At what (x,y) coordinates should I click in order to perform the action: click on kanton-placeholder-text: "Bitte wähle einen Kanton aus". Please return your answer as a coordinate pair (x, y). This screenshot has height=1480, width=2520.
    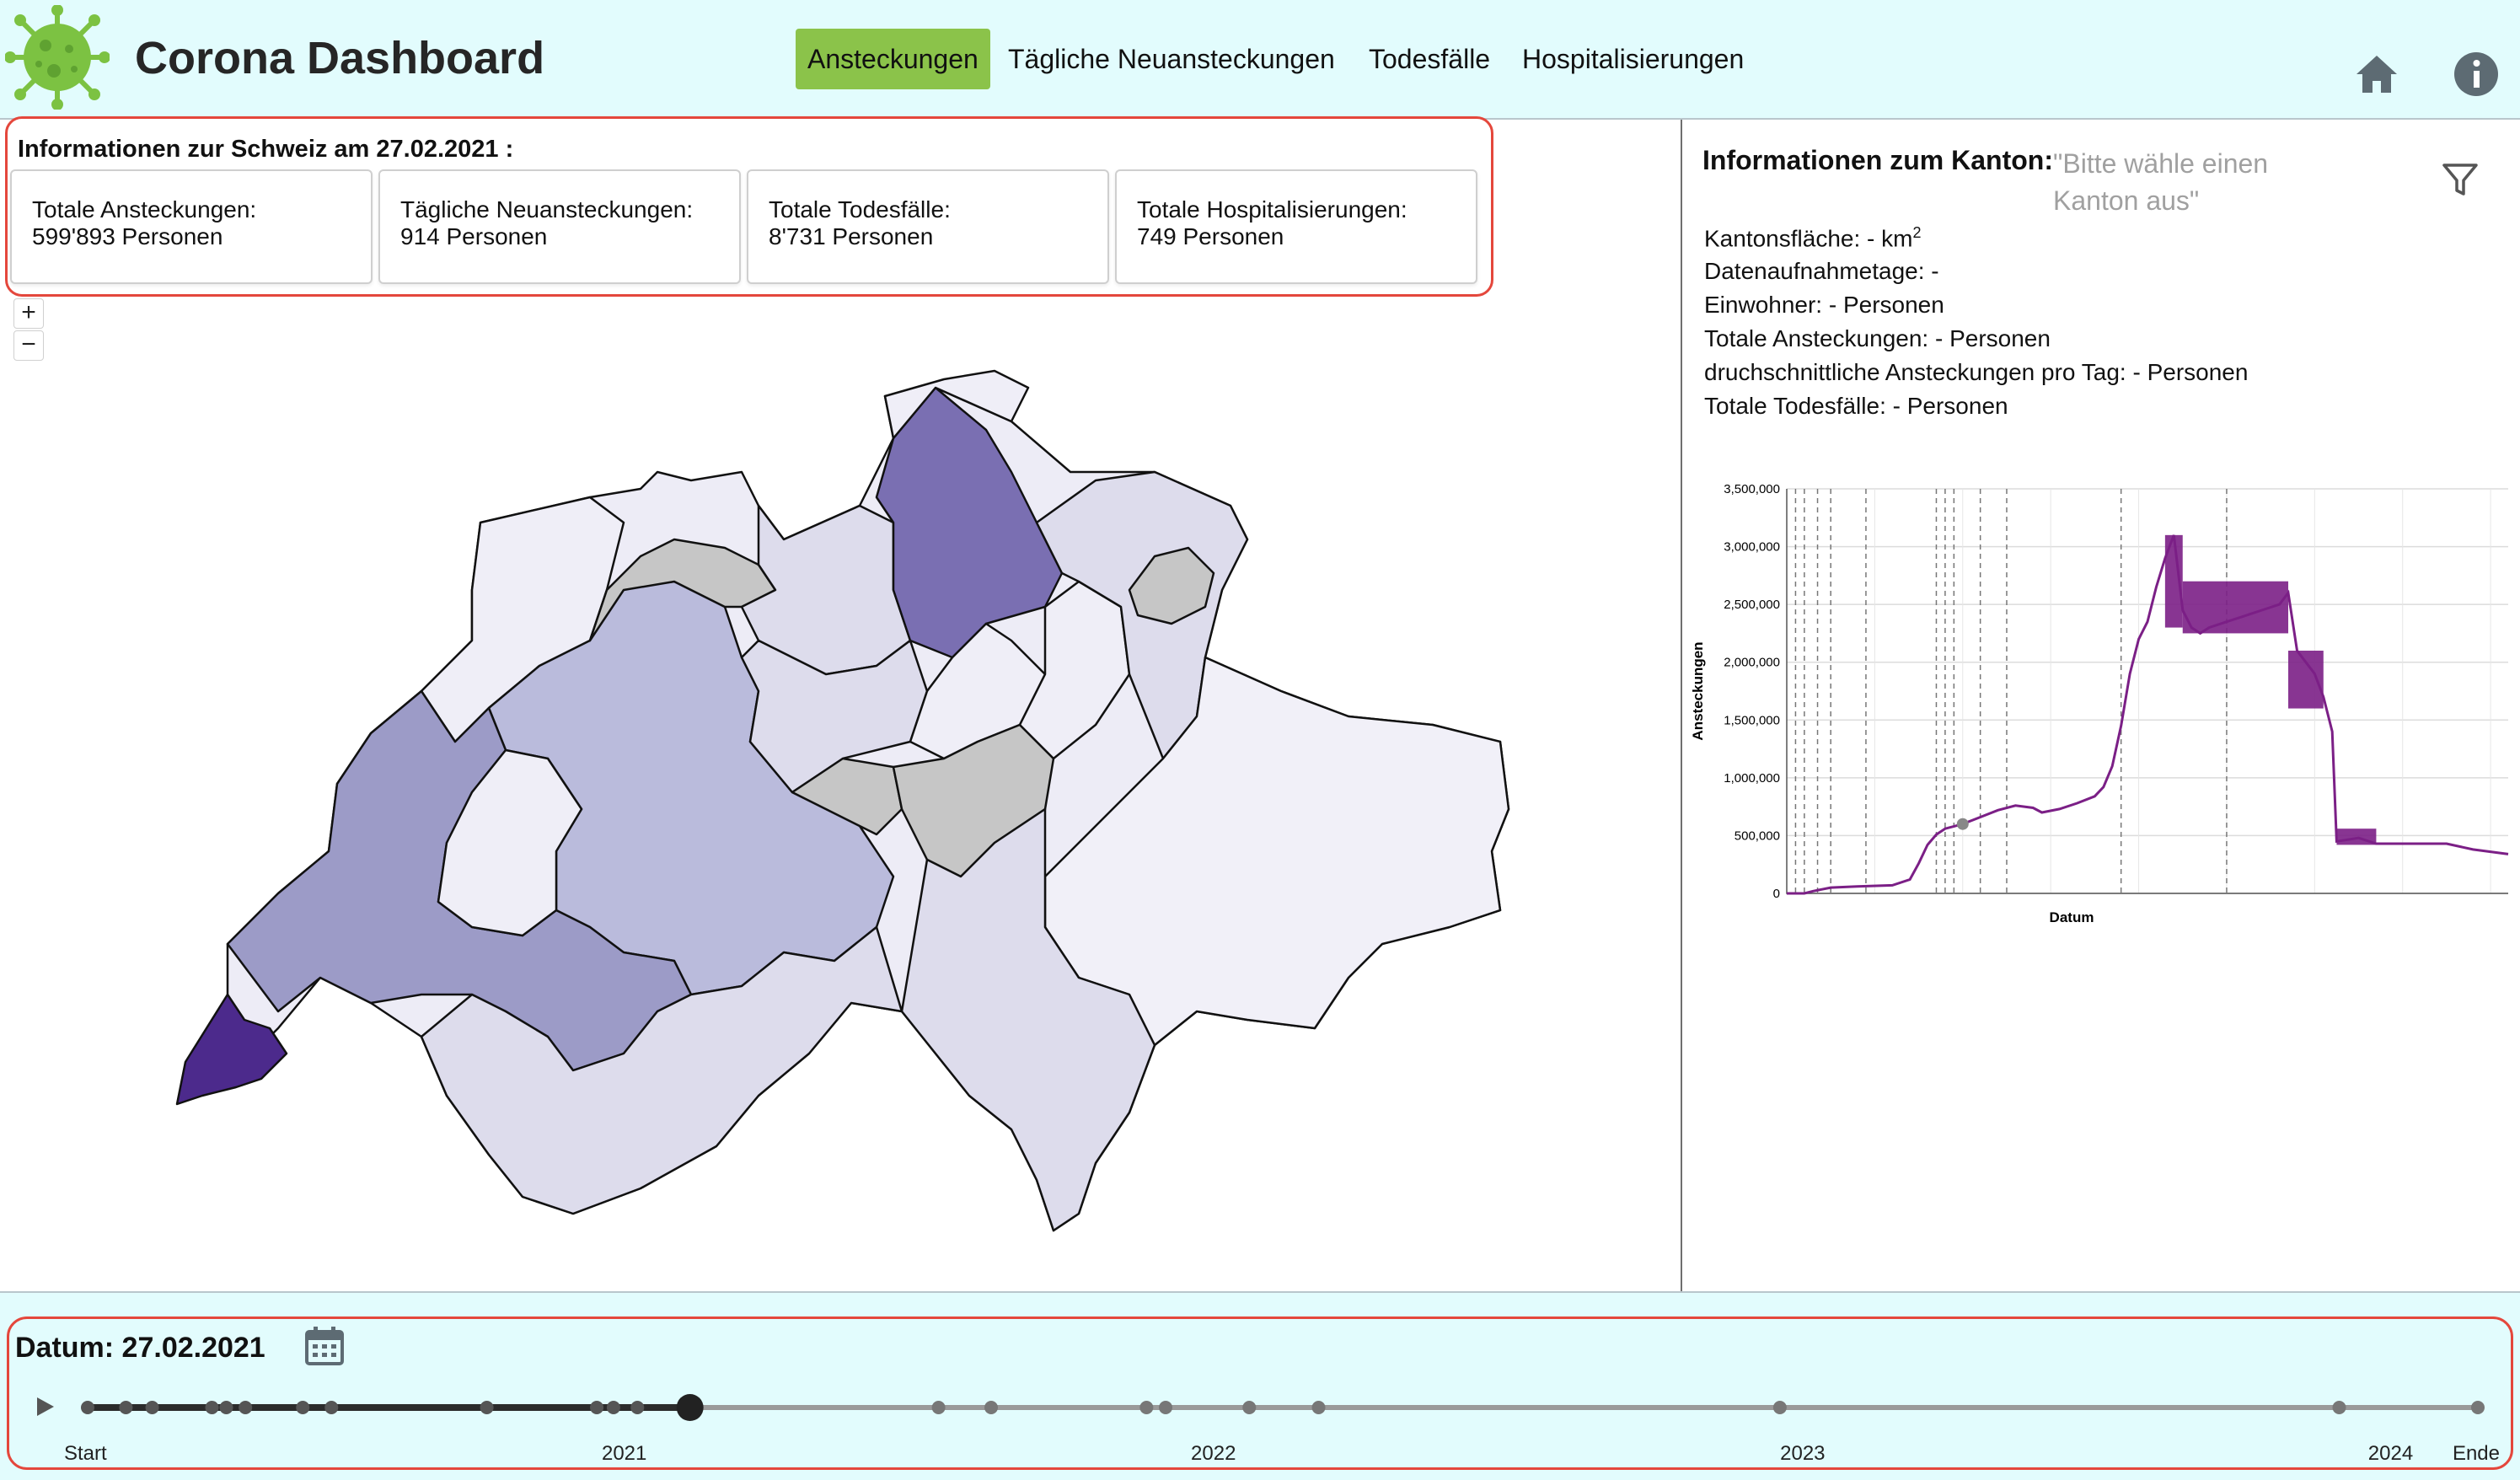
    Looking at the image, I should click on (2161, 182).